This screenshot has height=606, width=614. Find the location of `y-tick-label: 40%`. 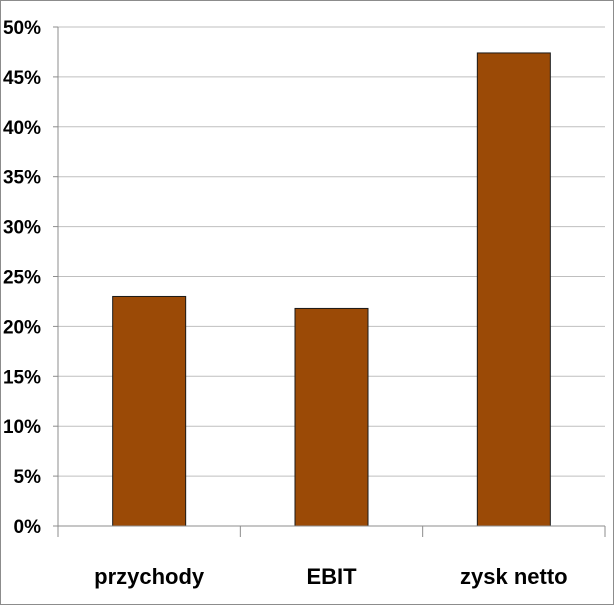

y-tick-label: 40% is located at coordinates (22, 128).